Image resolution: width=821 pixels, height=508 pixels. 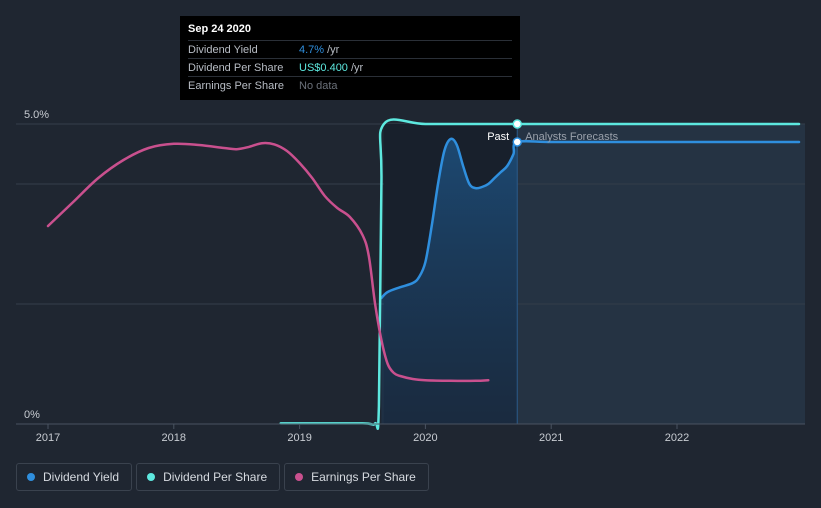 I want to click on tooltip-row-dividend-yield: Dividend Yield 4.7% /yr, so click(x=350, y=49).